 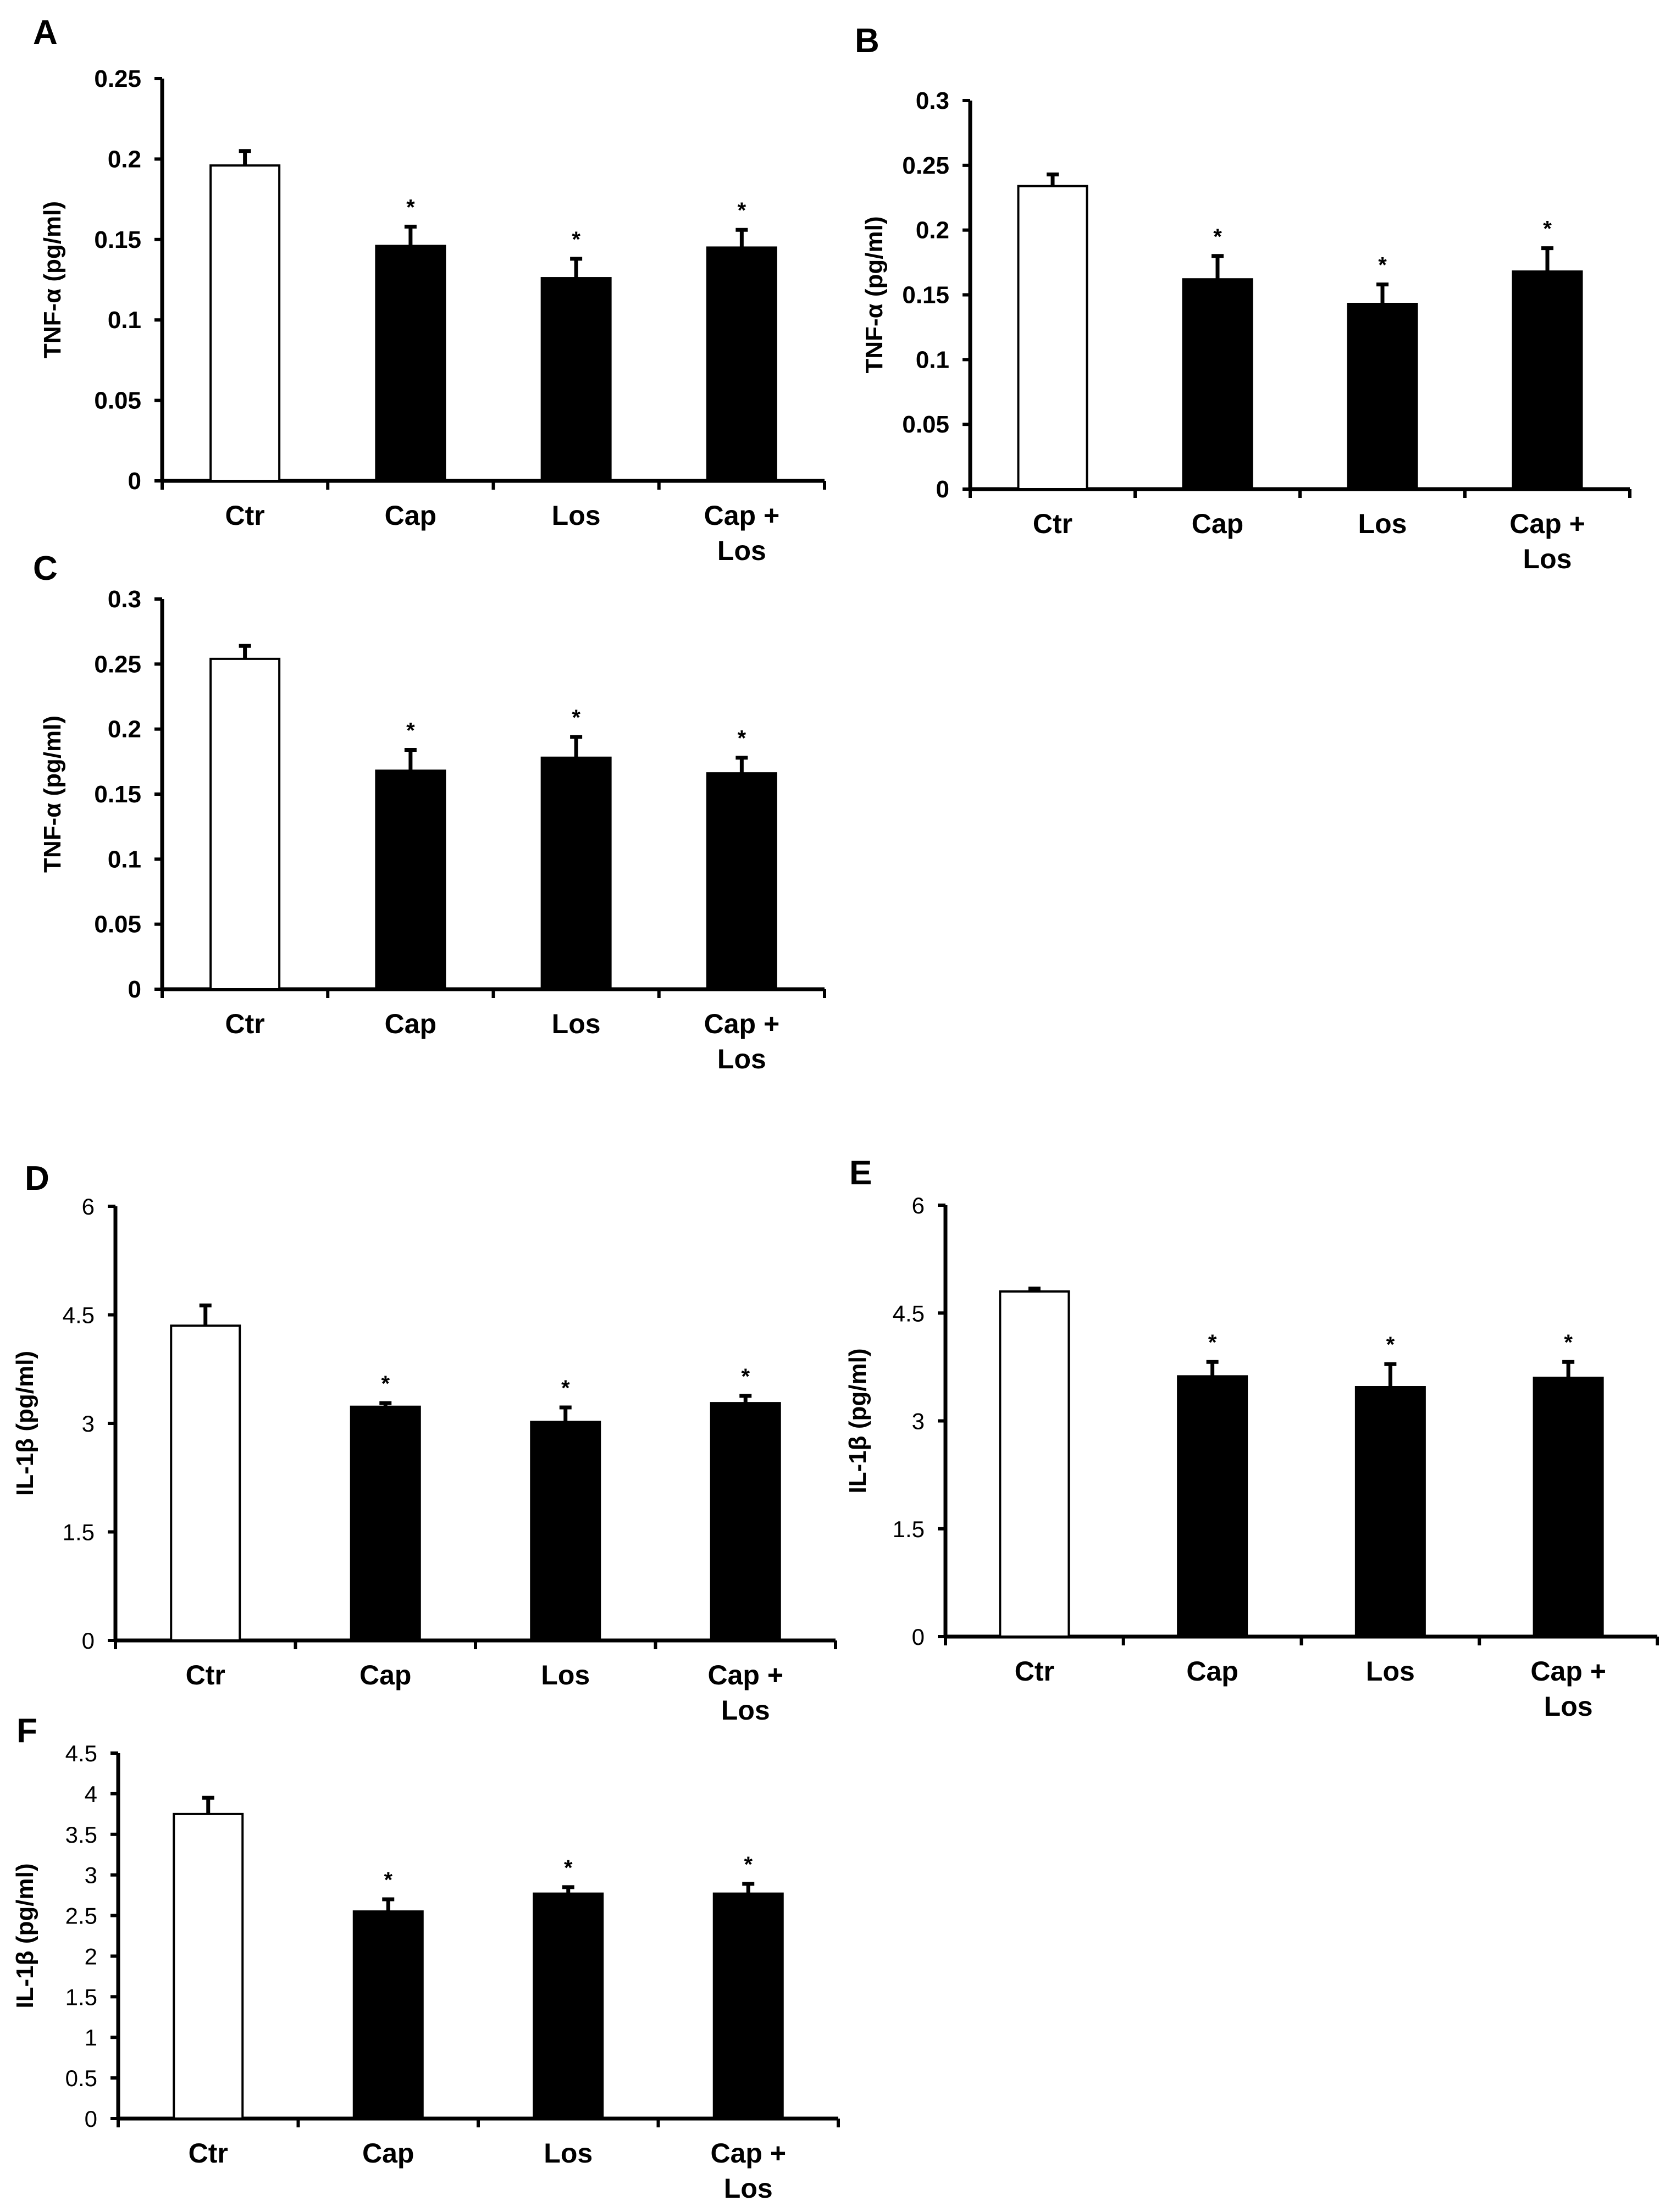 I want to click on panel-label: E, so click(x=860, y=1173).